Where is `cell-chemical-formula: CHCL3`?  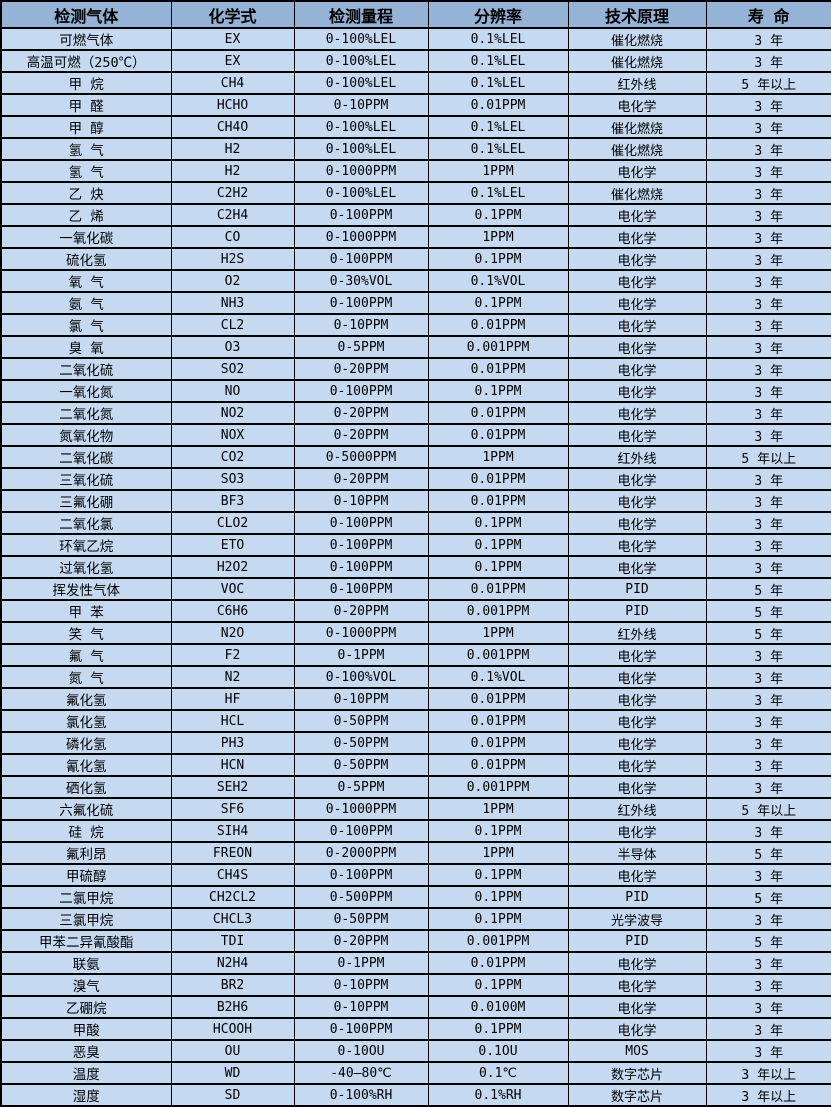 cell-chemical-formula: CHCL3 is located at coordinates (232, 919).